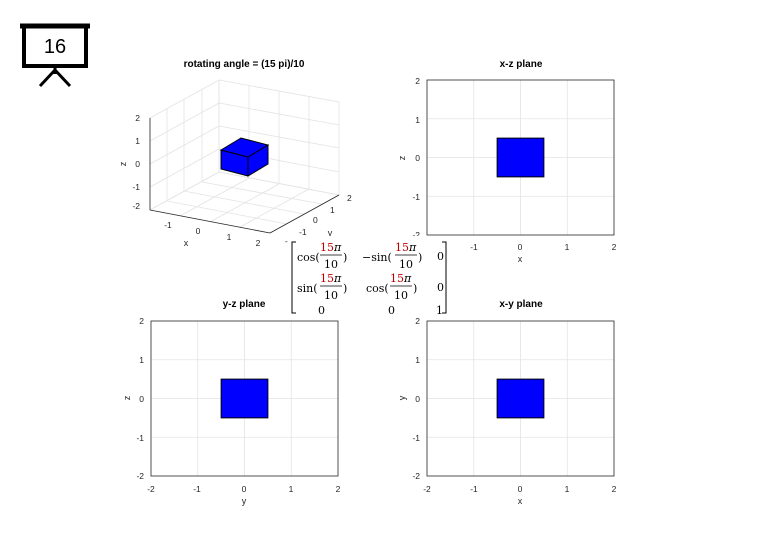 This screenshot has width=759, height=548. Describe the element at coordinates (244, 157) in the screenshot. I see `plot-3d-box` at that location.